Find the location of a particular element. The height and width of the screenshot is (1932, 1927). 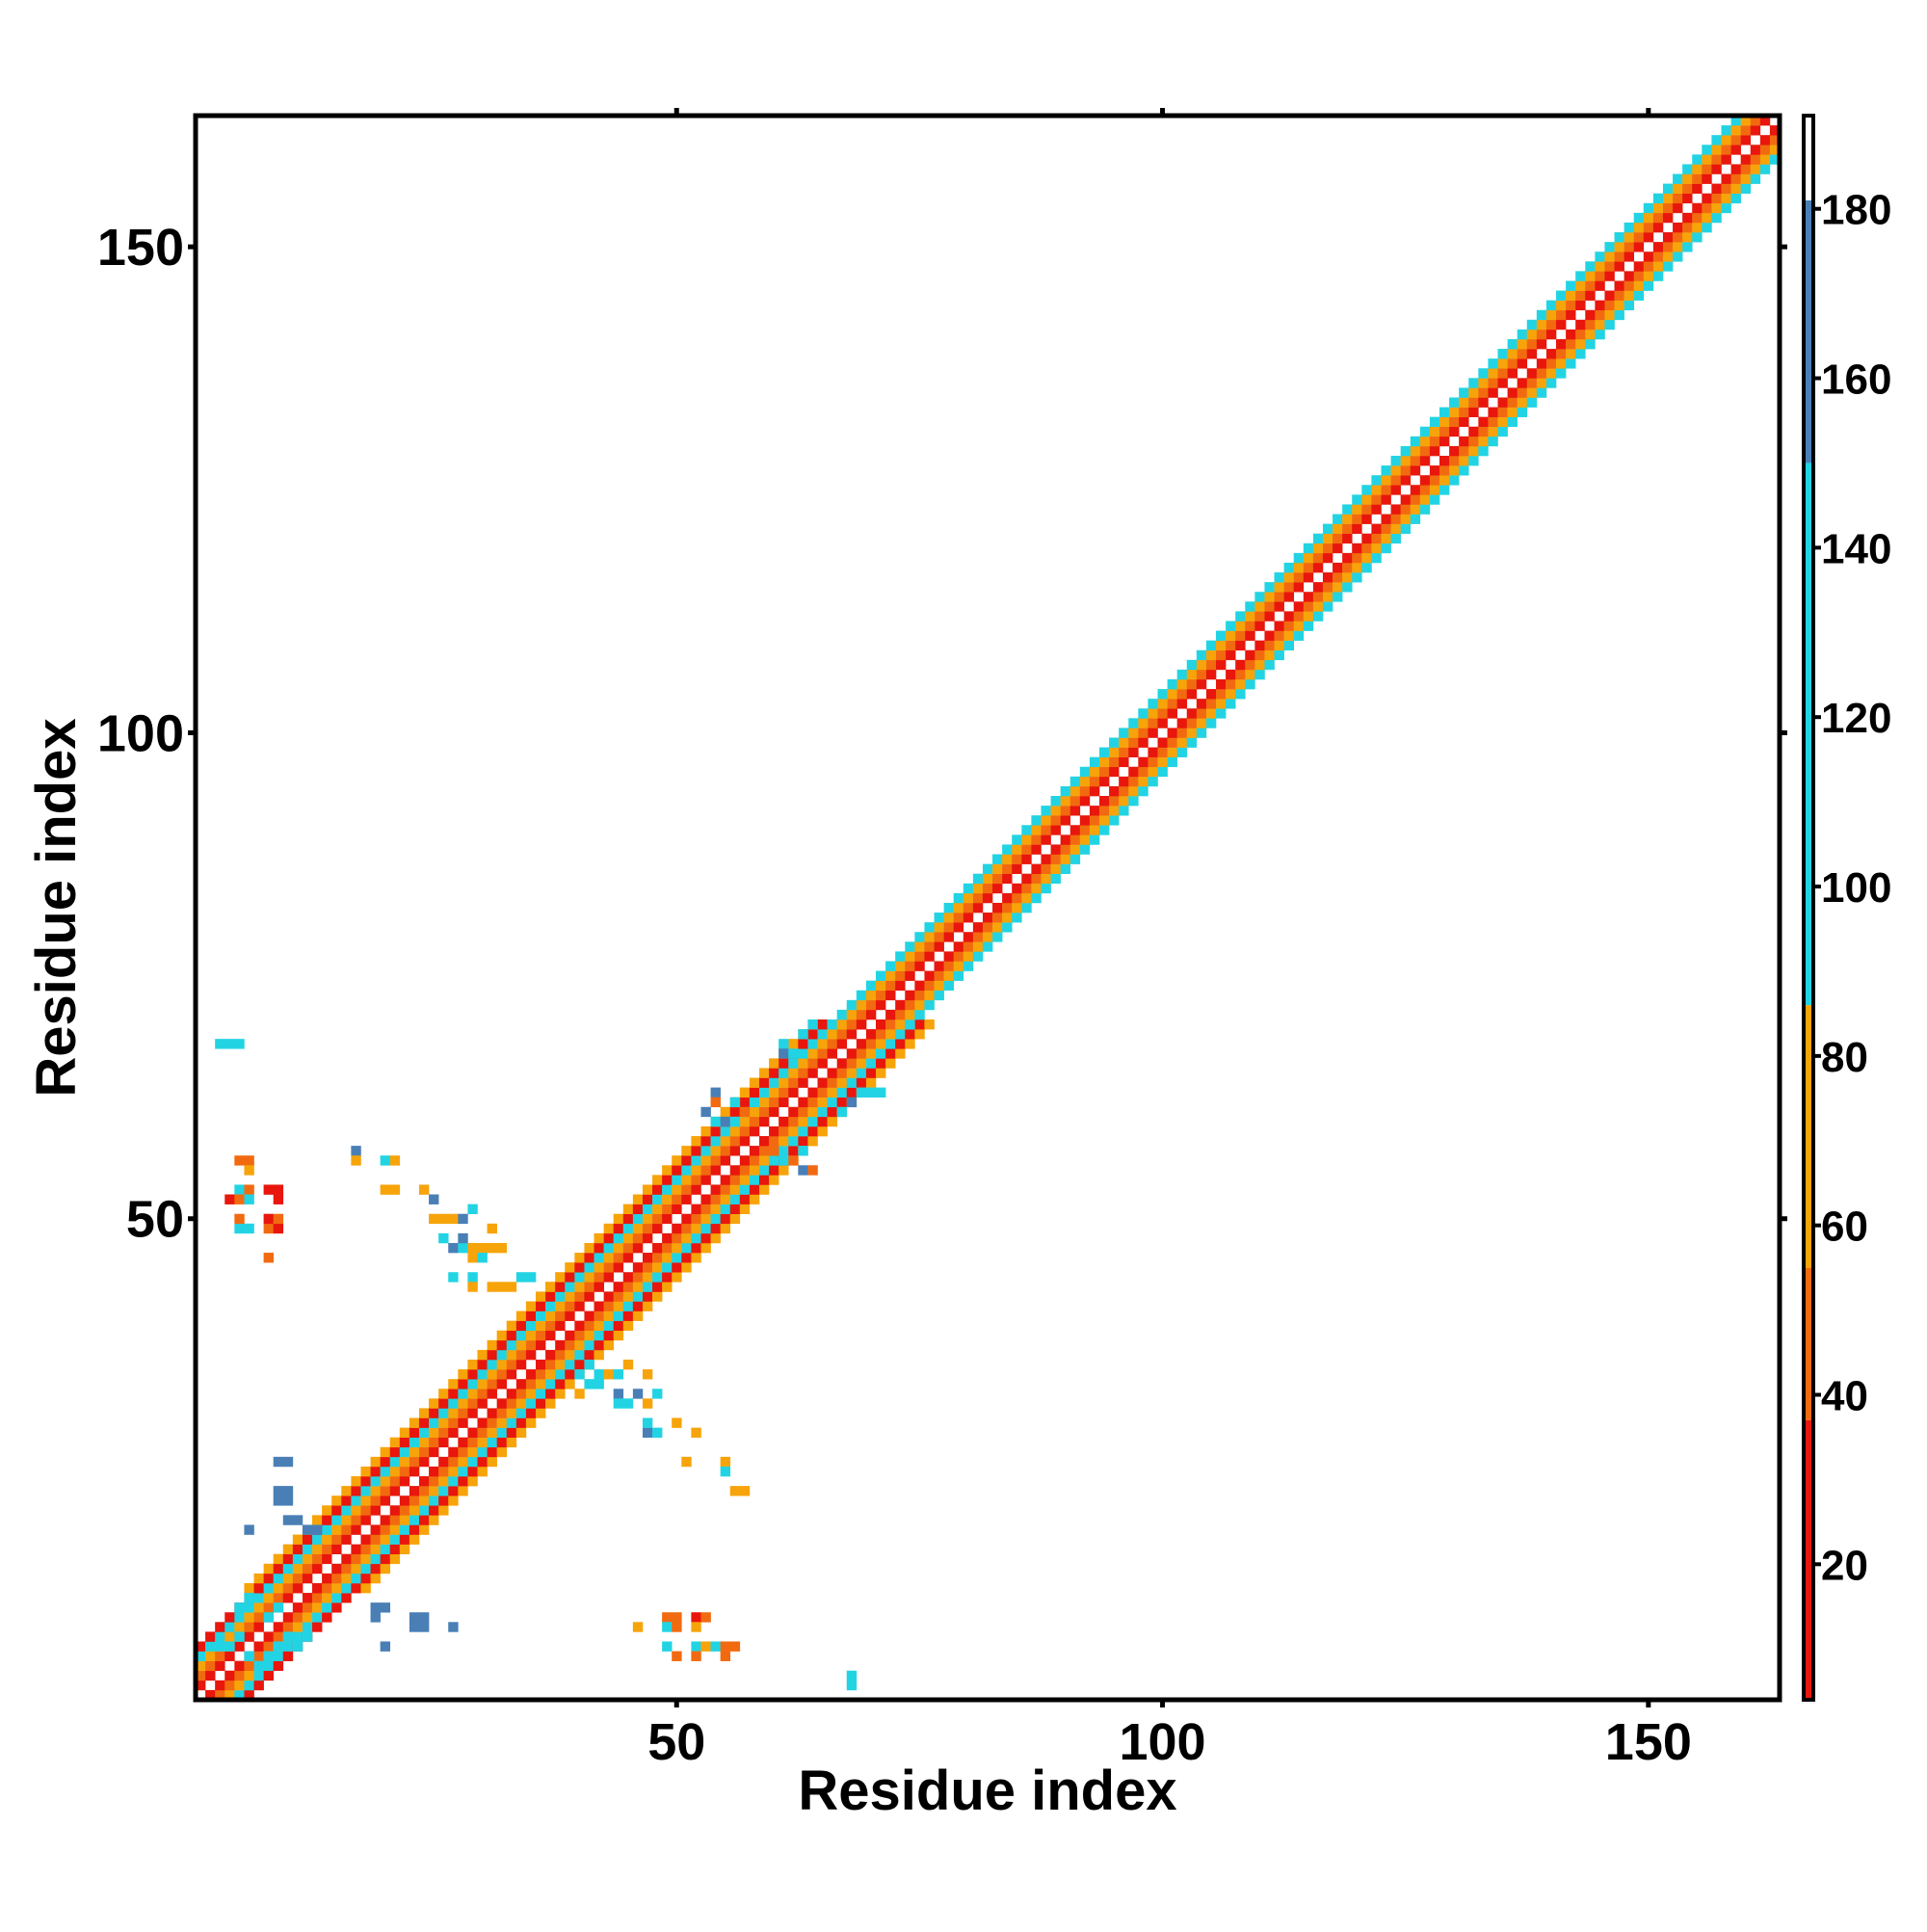

colorbar-tick-label: 40 is located at coordinates (1845, 1396).